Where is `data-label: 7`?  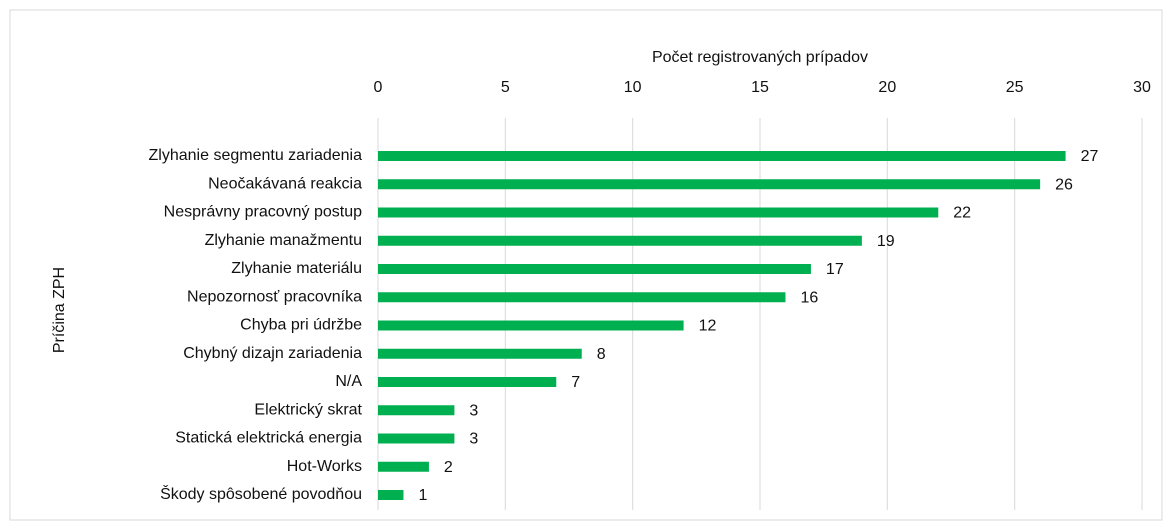 data-label: 7 is located at coordinates (575, 382).